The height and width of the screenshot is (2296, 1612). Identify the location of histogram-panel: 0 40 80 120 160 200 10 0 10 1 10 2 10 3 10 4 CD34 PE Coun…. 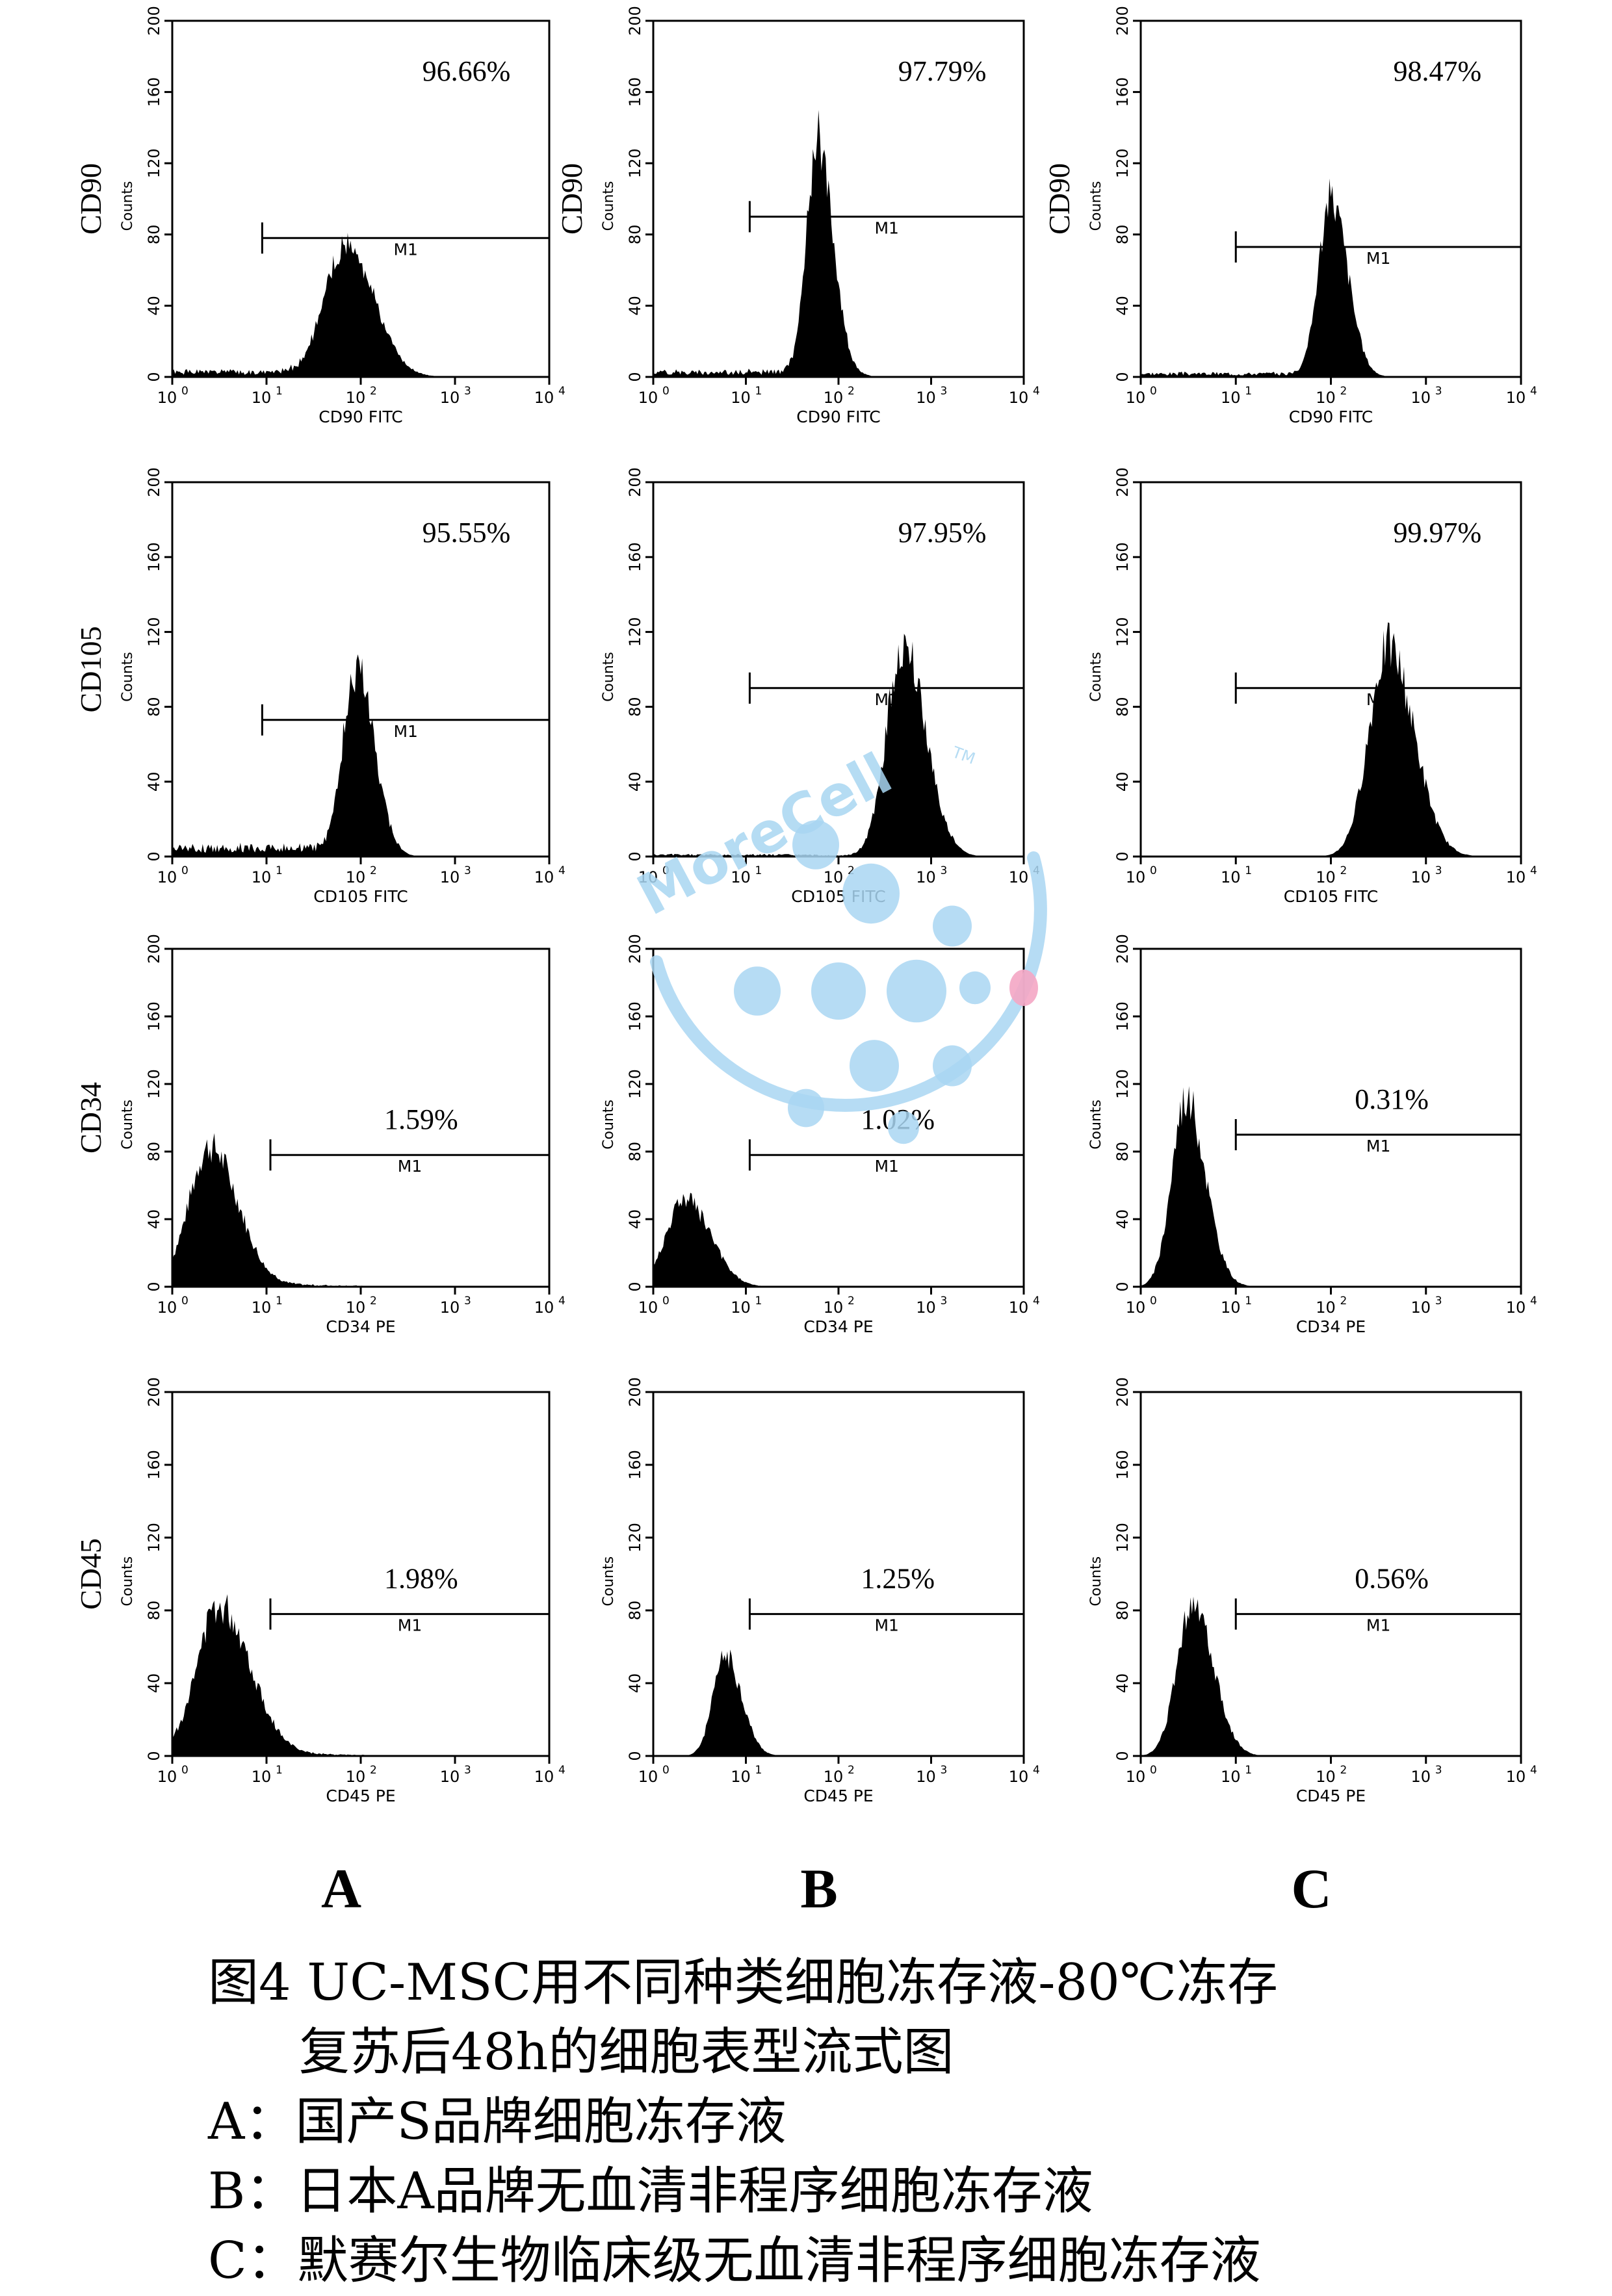
(320, 1135).